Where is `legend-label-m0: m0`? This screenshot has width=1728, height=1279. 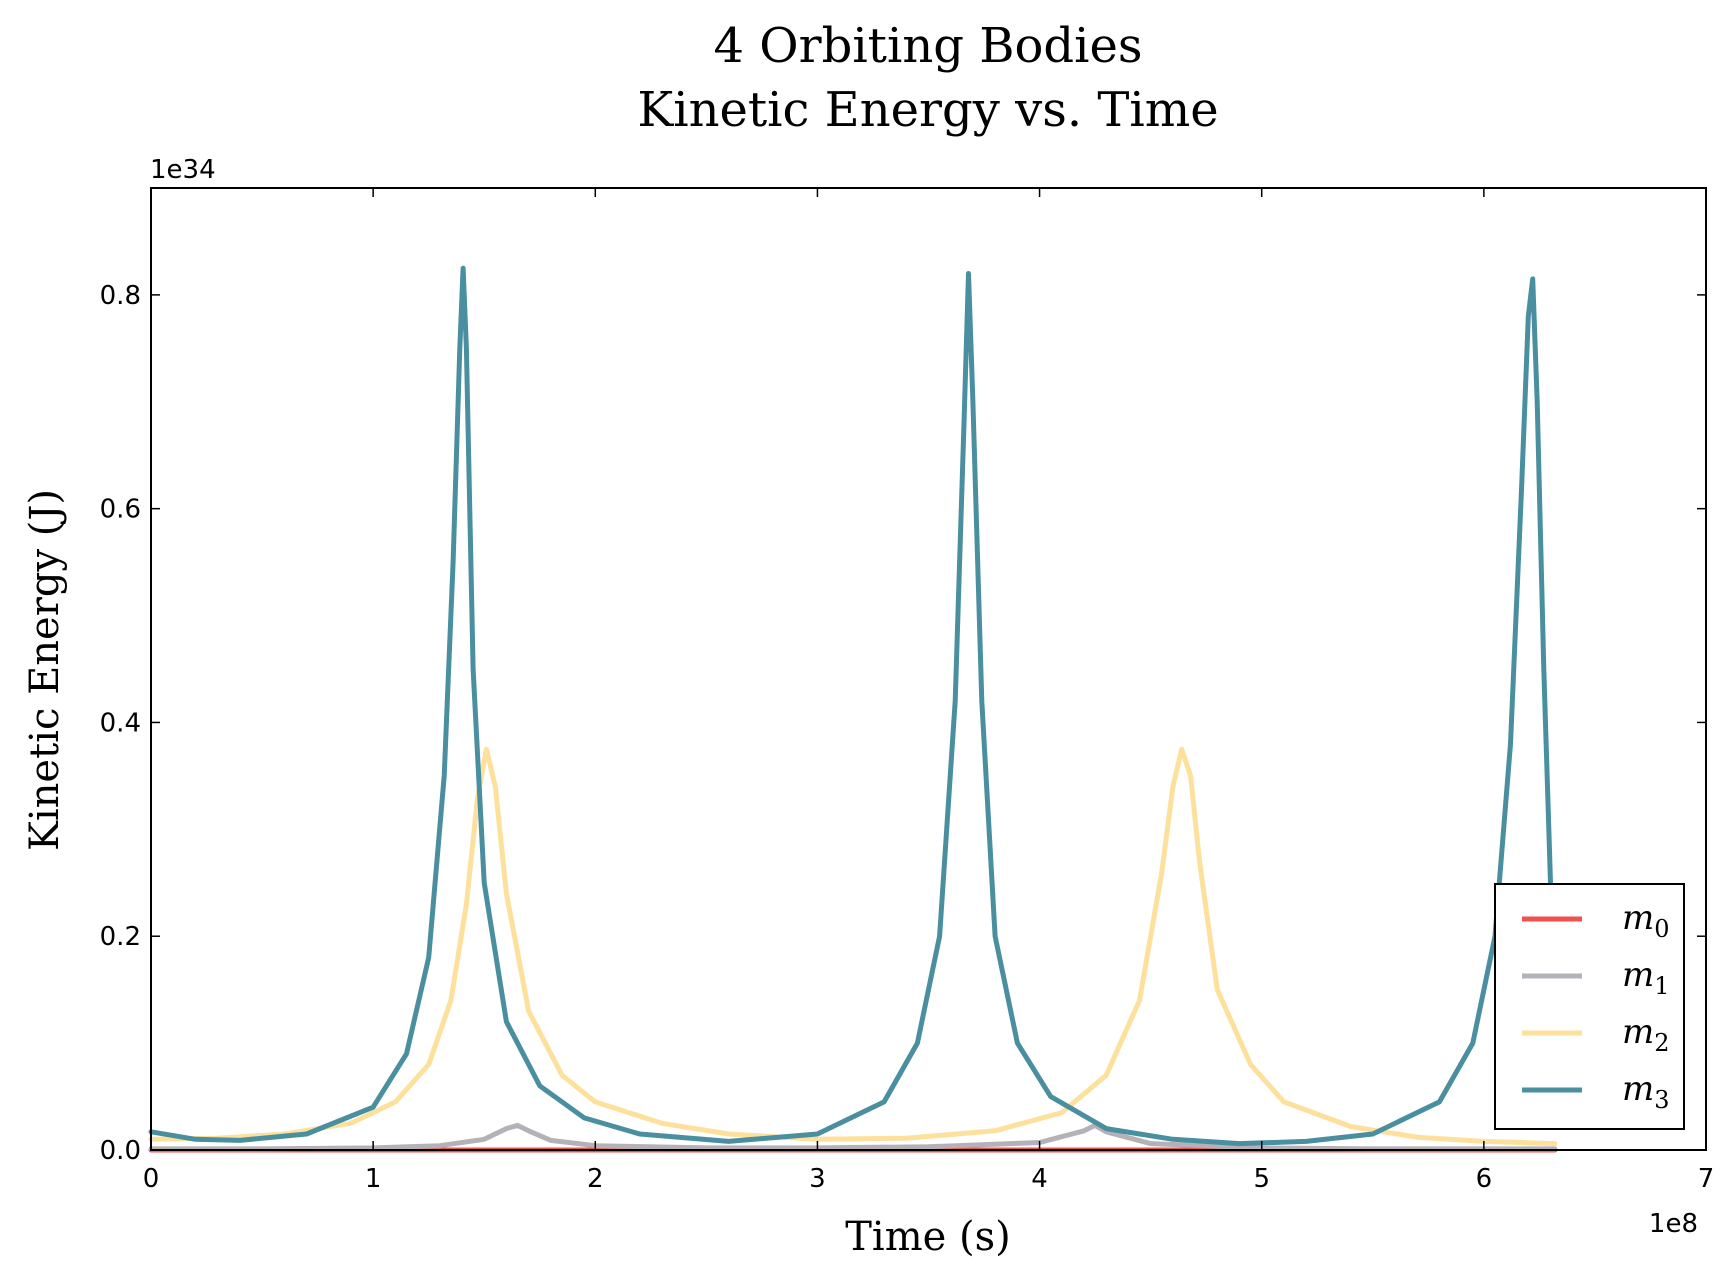 legend-label-m0: m0 is located at coordinates (1646, 920).